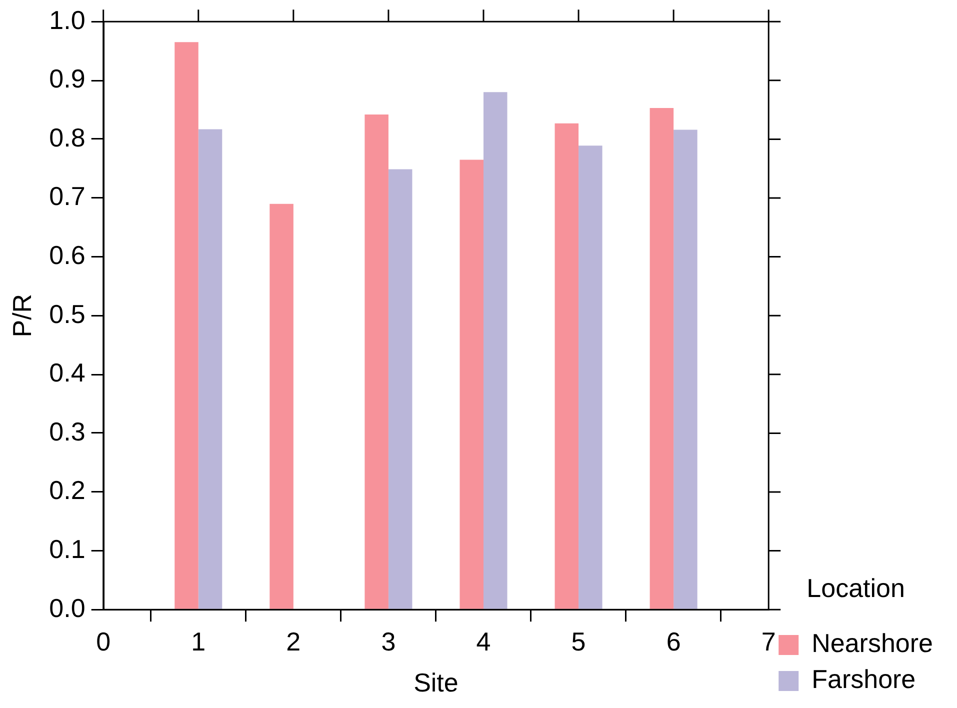 The height and width of the screenshot is (708, 957). Describe the element at coordinates (67, 19) in the screenshot. I see `y-tick-label: 1.0` at that location.